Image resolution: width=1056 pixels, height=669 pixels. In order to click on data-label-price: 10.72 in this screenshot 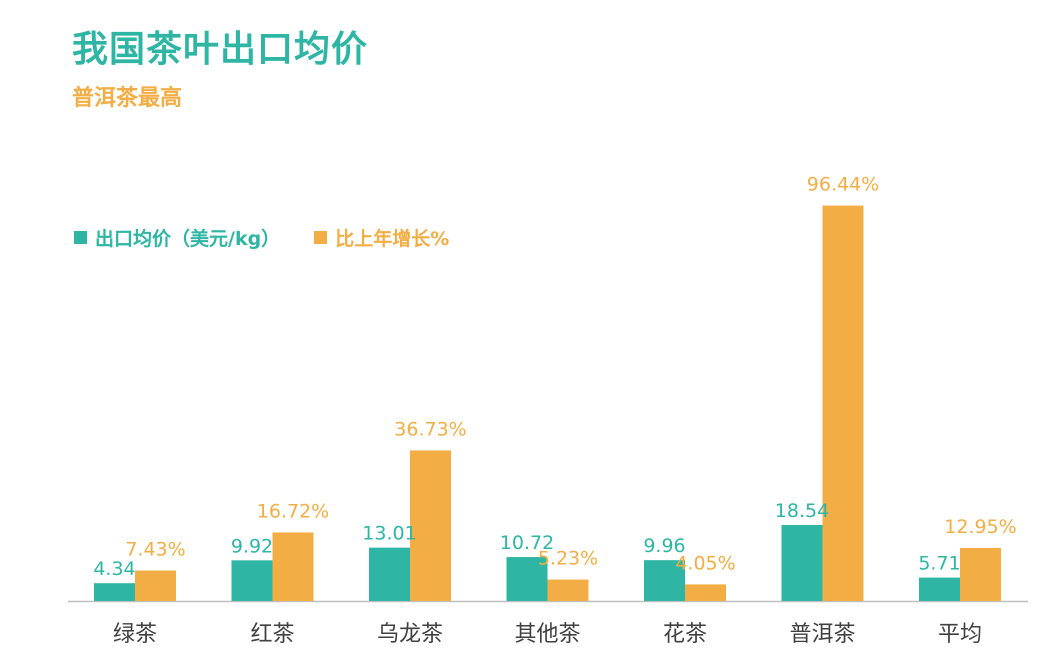, I will do `click(527, 543)`.